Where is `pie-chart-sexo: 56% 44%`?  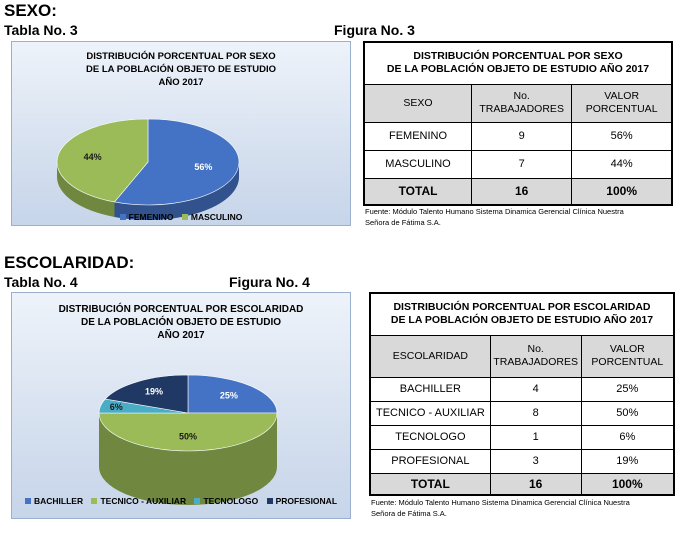
pie-chart-sexo: 56% 44% is located at coordinates (148, 169).